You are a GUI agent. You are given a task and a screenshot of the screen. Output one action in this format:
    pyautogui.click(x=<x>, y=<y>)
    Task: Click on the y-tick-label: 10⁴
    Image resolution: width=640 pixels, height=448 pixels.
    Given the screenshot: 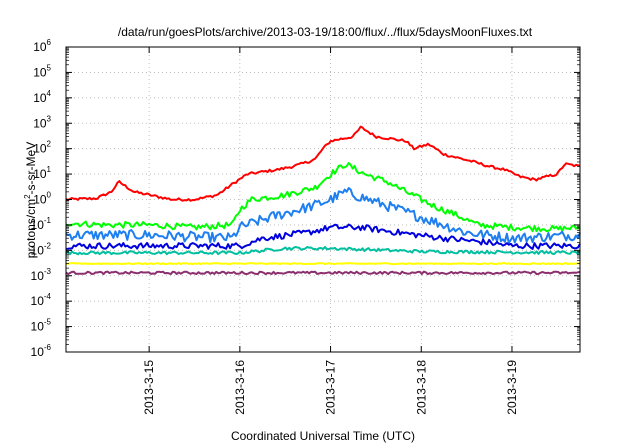 What is the action you would take?
    pyautogui.click(x=42, y=97)
    